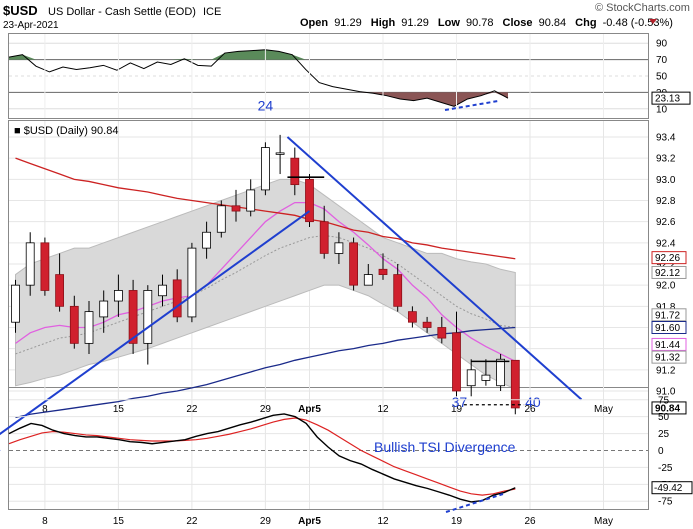 Image resolution: width=693 pixels, height=529 pixels. I want to click on change-down-icon, so click(653, 21).